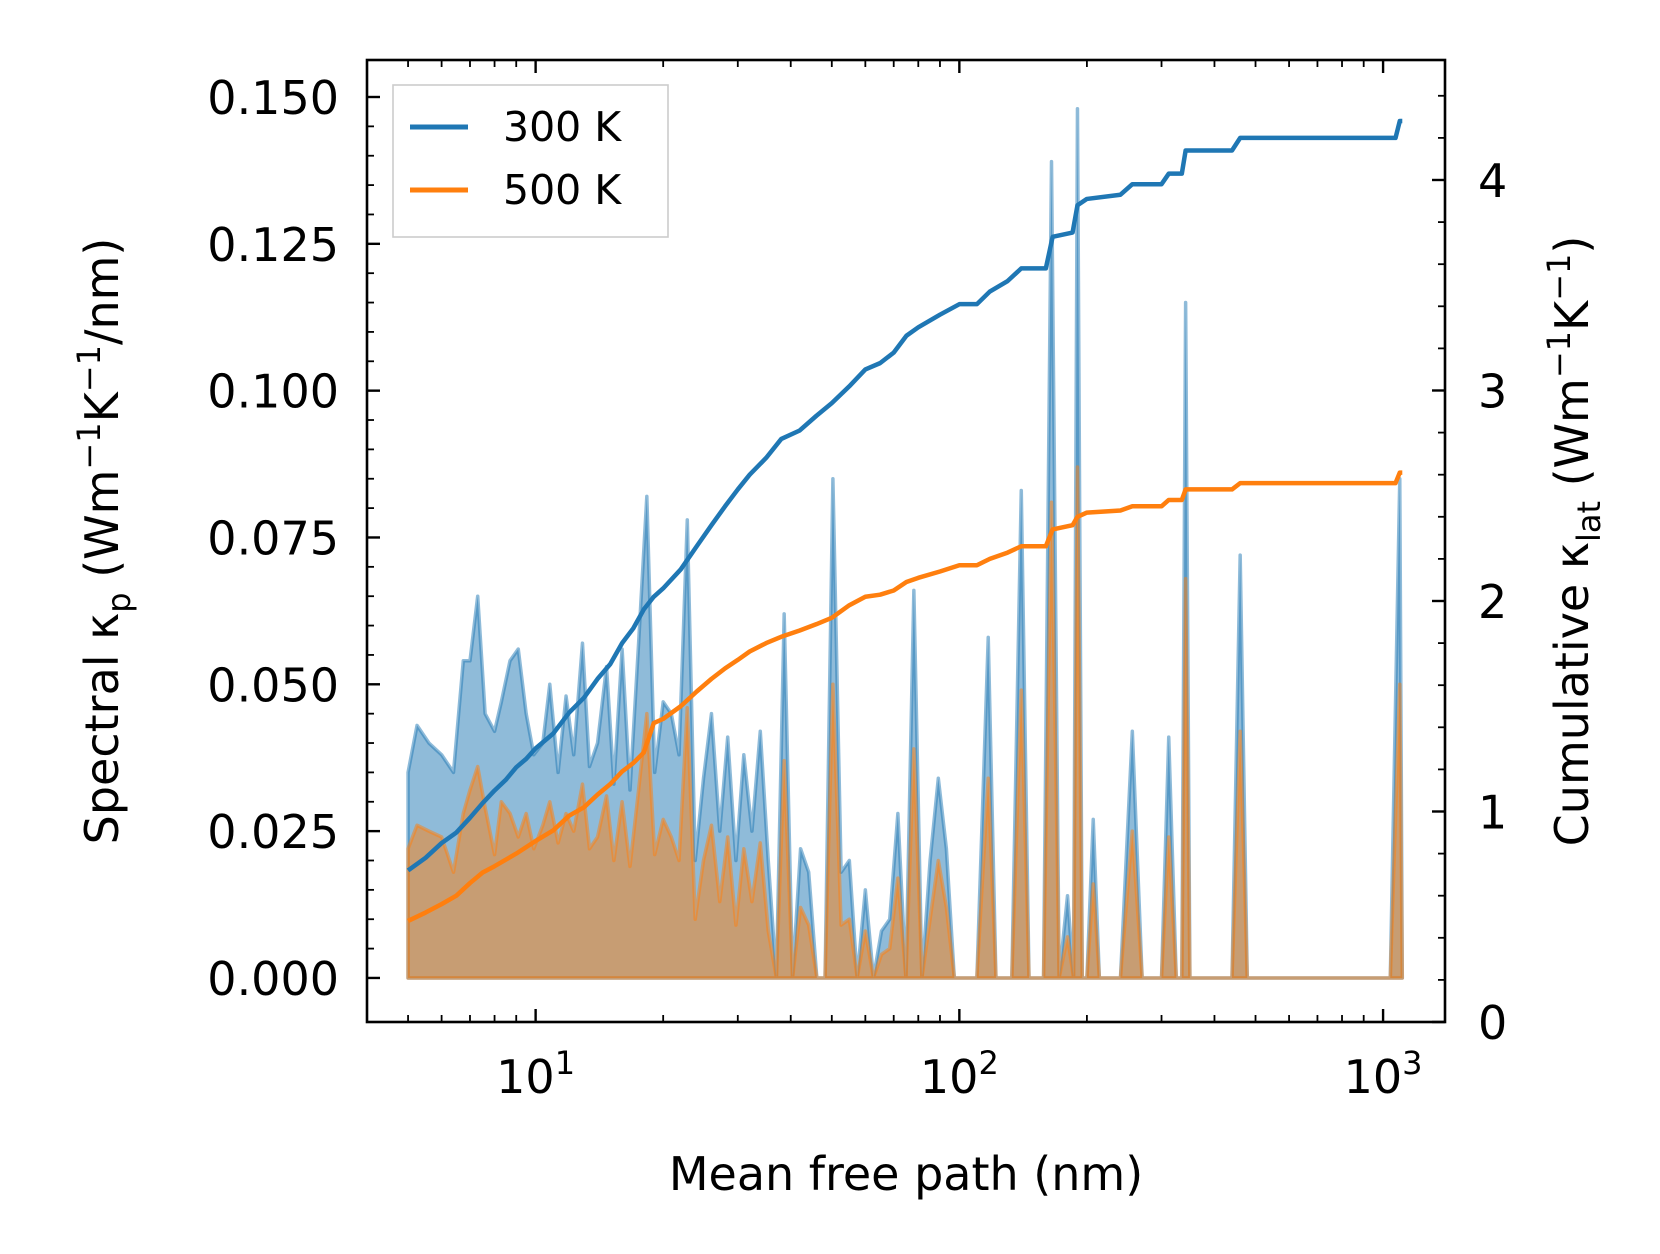 Image resolution: width=1660 pixels, height=1254 pixels. I want to click on legend: 300 K 500 K, so click(530, 161).